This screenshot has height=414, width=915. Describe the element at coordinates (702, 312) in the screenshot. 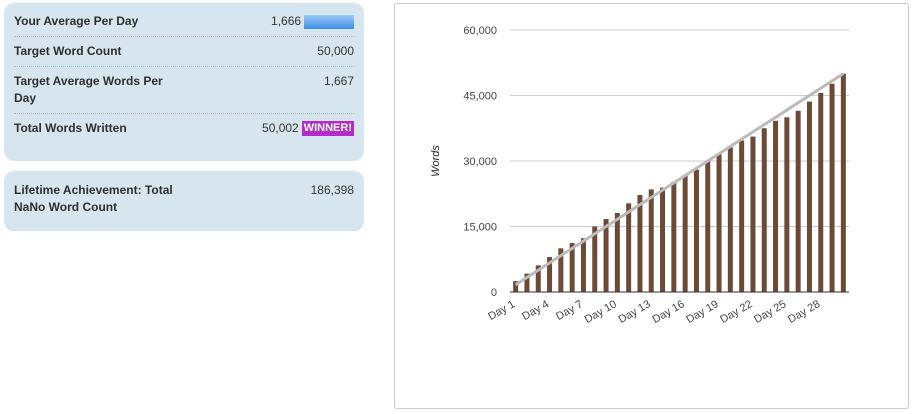

I see `x-tick-label: Day 19` at that location.